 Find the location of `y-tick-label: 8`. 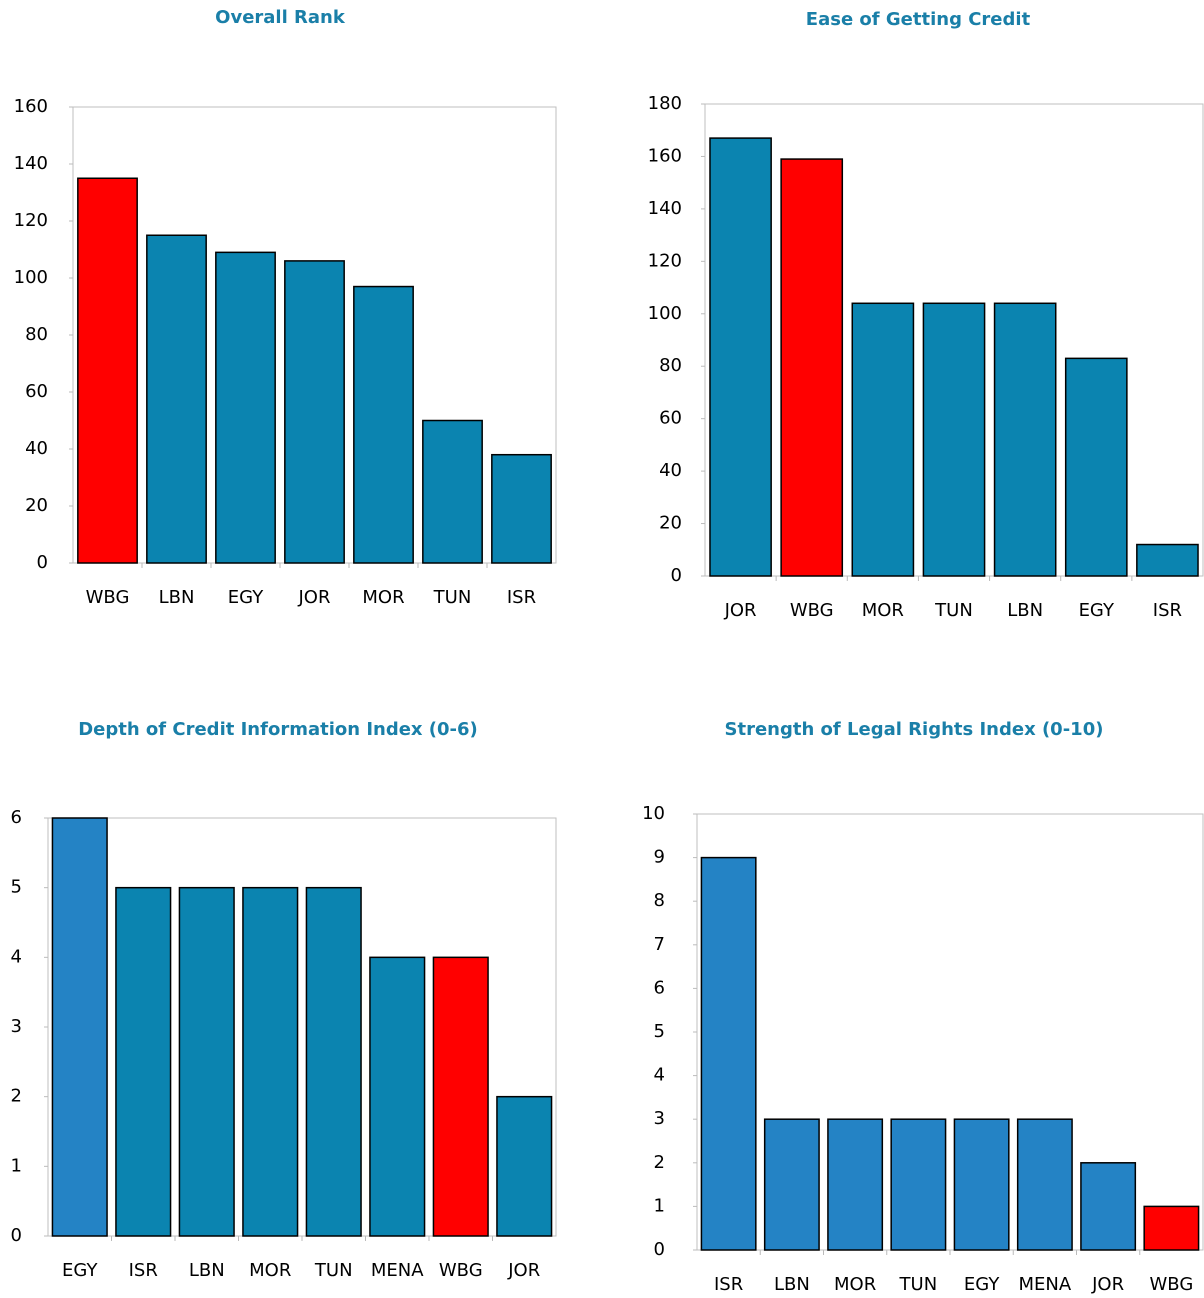

y-tick-label: 8 is located at coordinates (659, 900).